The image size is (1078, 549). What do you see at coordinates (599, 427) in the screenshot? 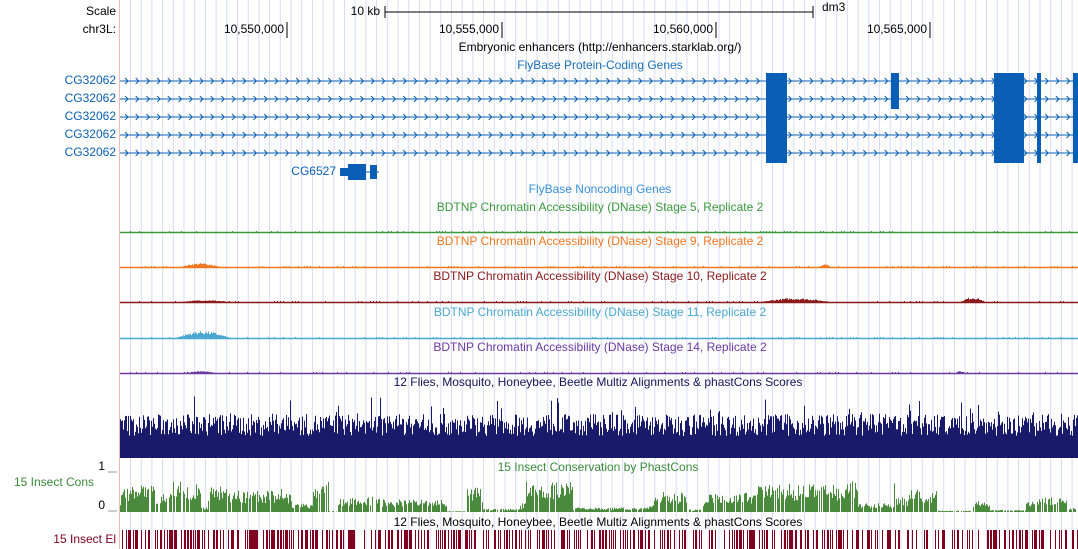
I see `multiz-signal` at bounding box center [599, 427].